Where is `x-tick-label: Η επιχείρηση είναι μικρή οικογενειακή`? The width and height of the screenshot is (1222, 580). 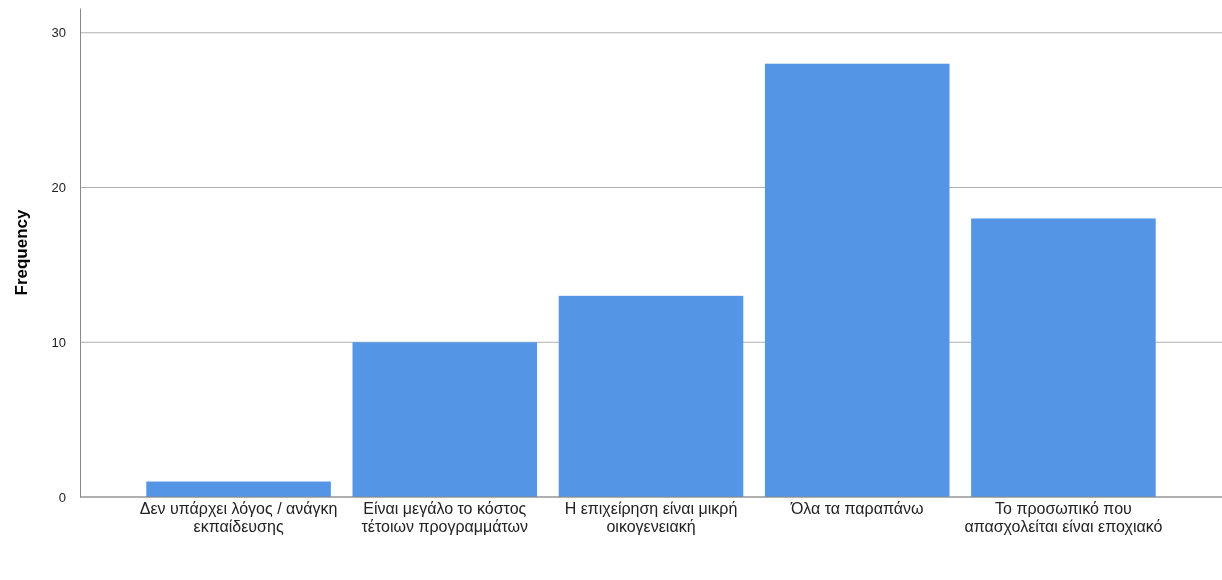 x-tick-label: Η επιχείρηση είναι μικρή οικογενειακή is located at coordinates (651, 517).